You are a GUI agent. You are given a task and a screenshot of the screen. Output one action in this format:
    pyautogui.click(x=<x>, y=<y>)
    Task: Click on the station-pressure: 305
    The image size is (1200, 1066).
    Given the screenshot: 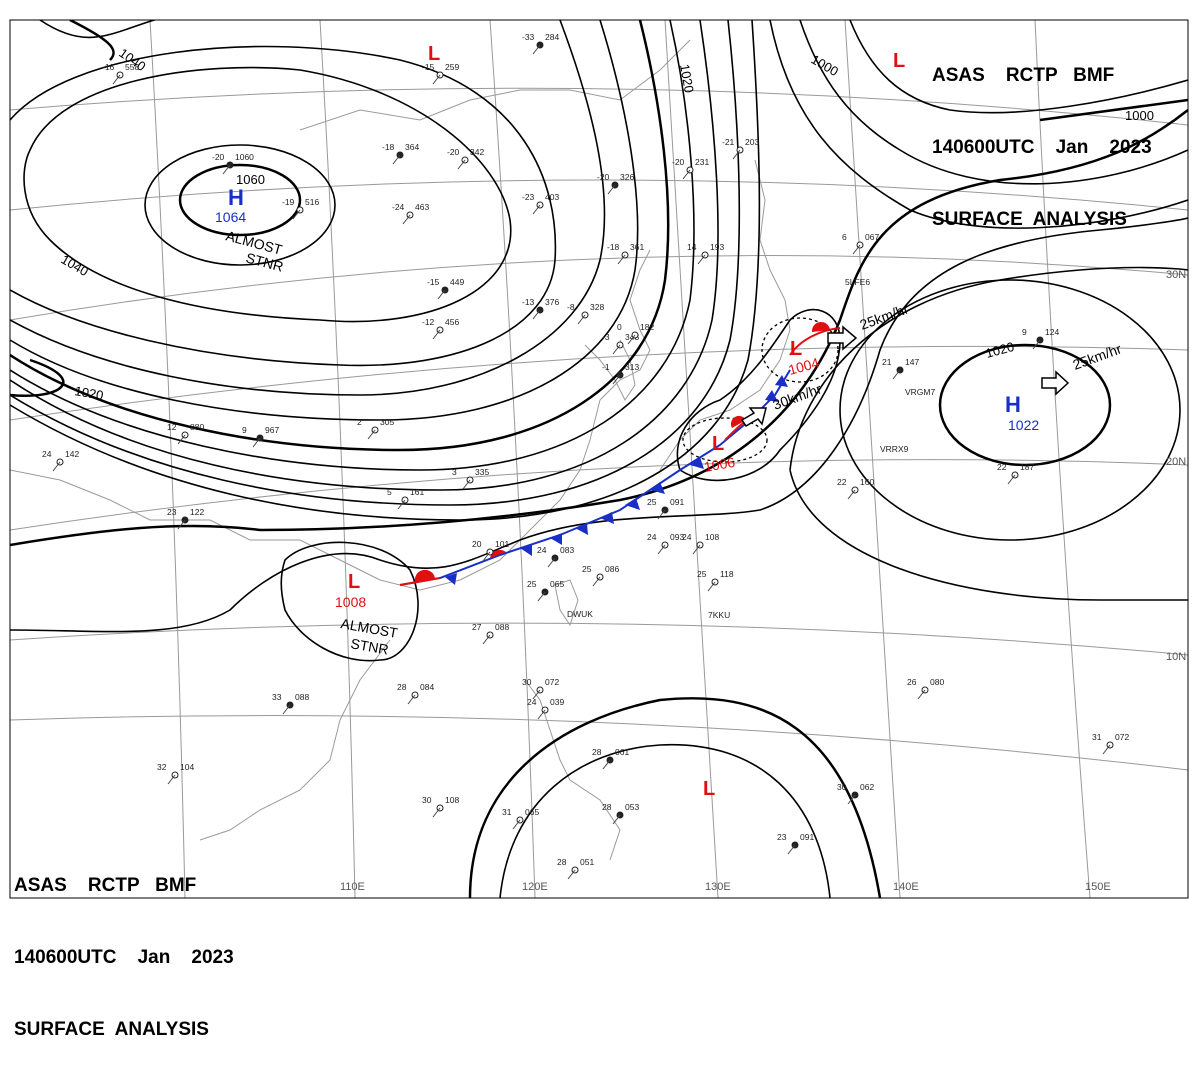 What is the action you would take?
    pyautogui.click(x=387, y=422)
    